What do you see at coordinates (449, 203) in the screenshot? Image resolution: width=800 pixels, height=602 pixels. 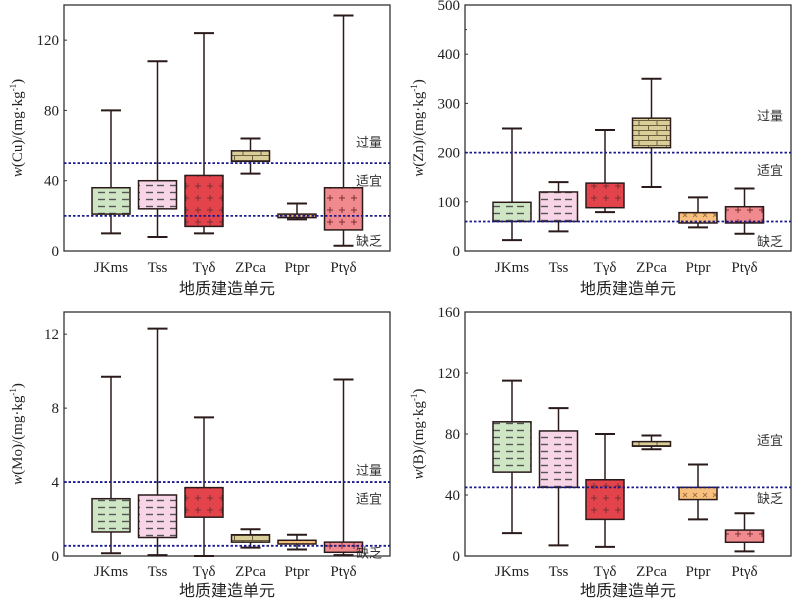 I see `y-tick-label: 100` at bounding box center [449, 203].